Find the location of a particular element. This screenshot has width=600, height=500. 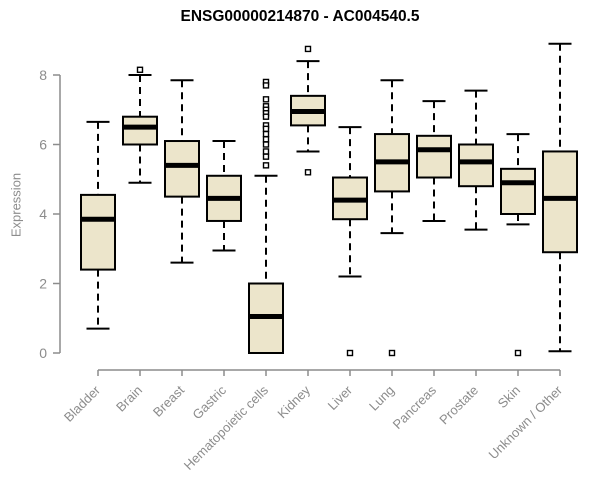

y-tick-label: 6 is located at coordinates (43, 145).